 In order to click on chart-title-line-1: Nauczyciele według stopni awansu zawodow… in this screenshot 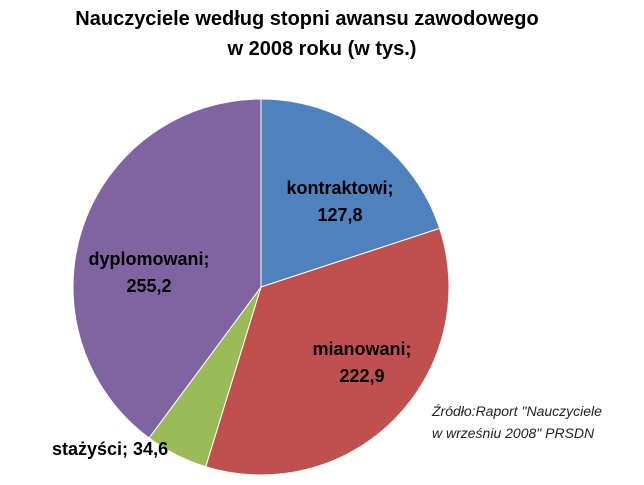, I will do `click(307, 19)`.